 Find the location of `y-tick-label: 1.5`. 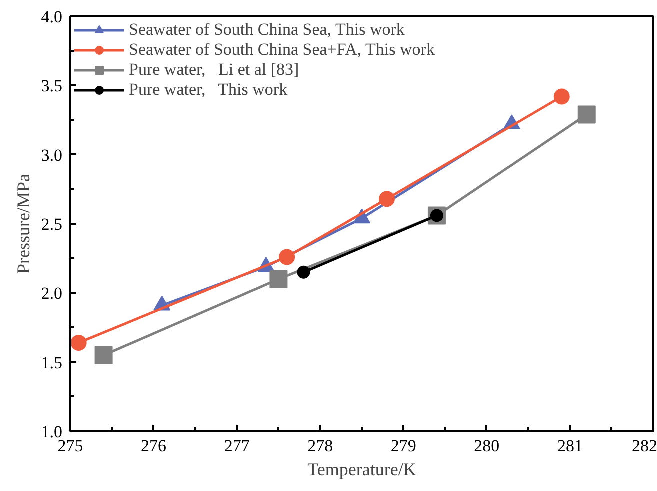

y-tick-label: 1.5 is located at coordinates (51, 362).